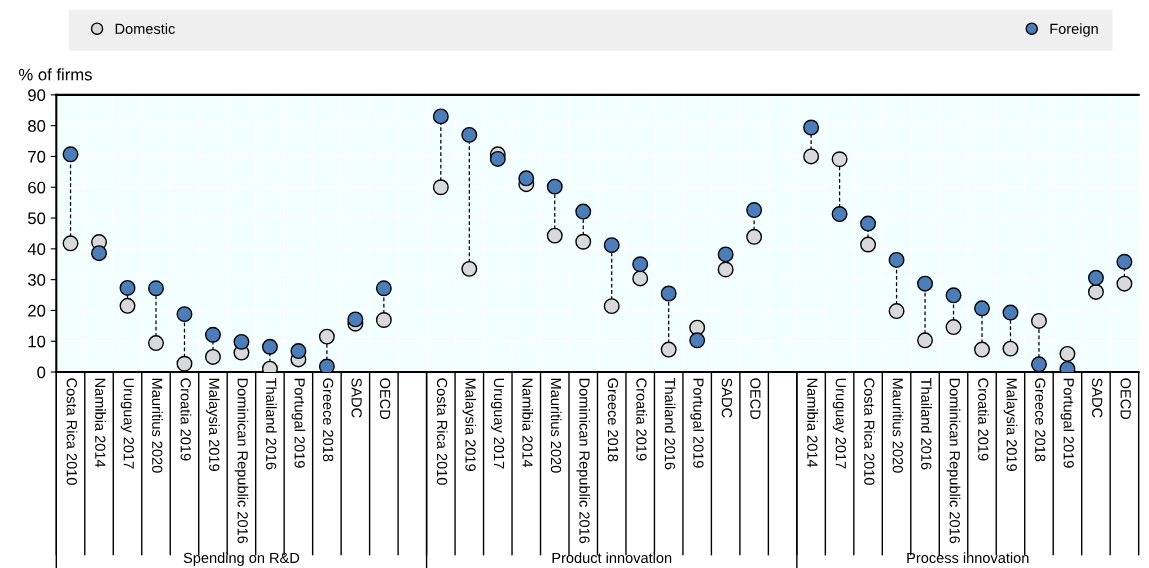  Describe the element at coordinates (55, 74) in the screenshot. I see `y-axis-title: % of firms` at that location.